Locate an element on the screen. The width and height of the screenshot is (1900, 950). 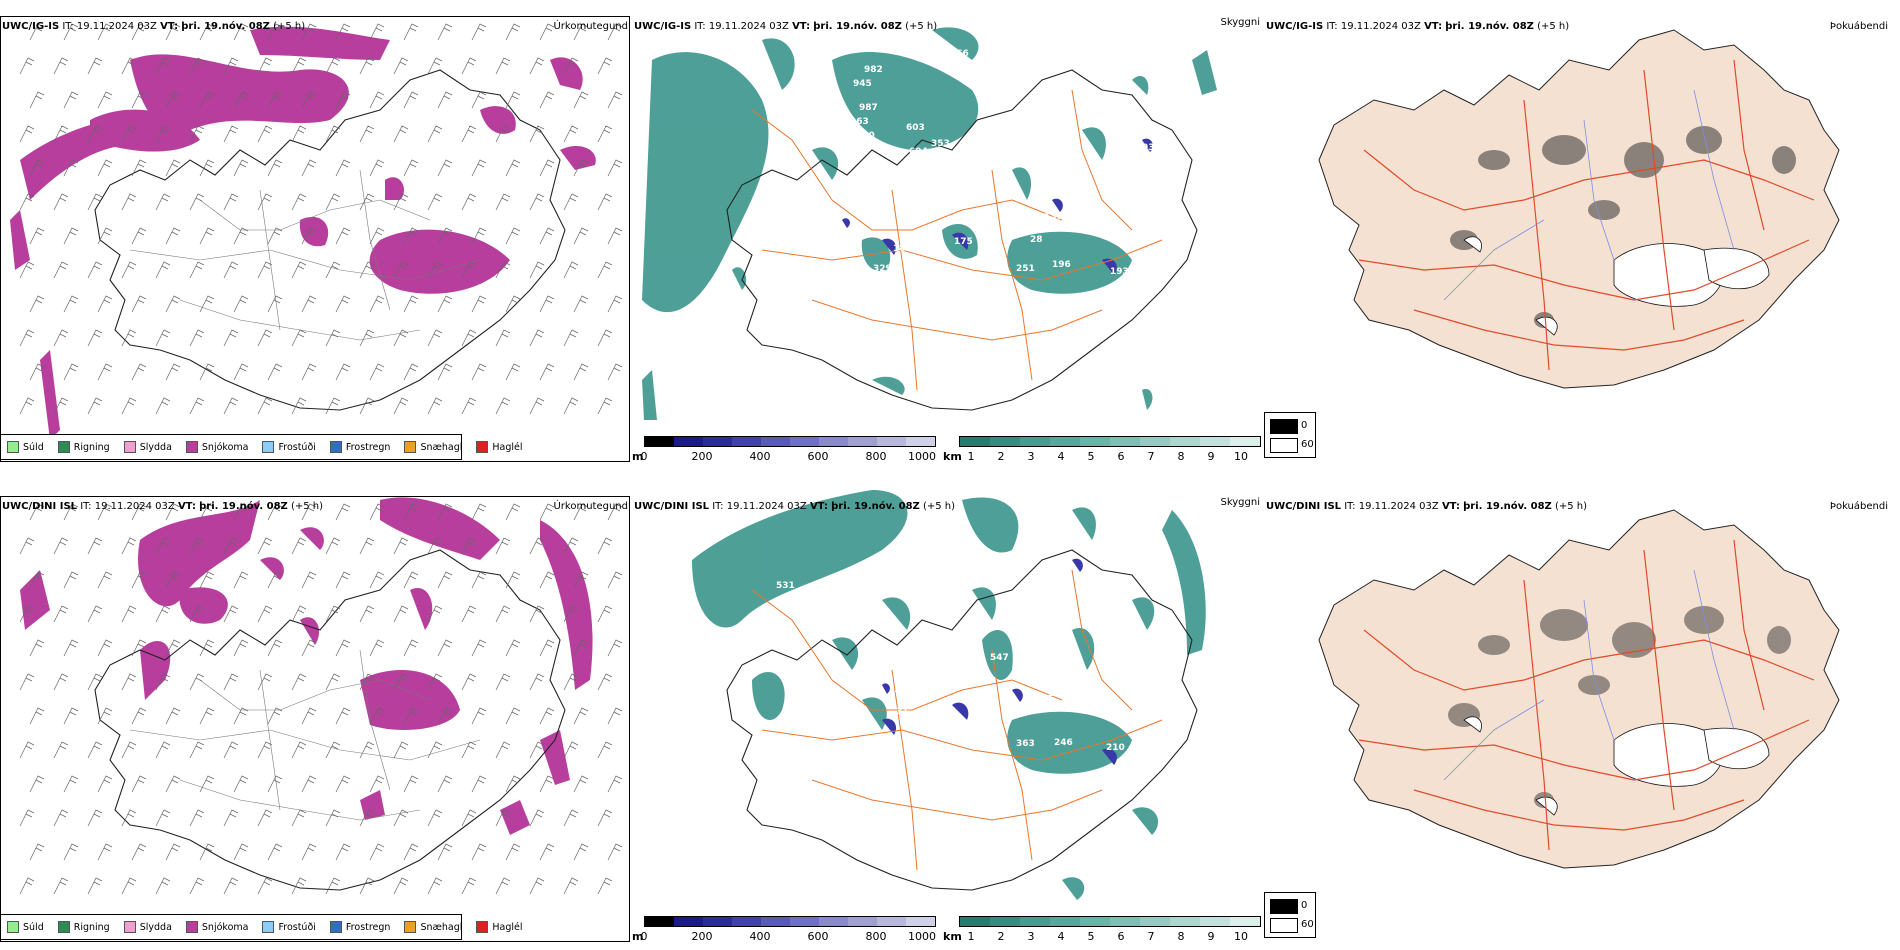
tick: 9 is located at coordinates (1211, 936).